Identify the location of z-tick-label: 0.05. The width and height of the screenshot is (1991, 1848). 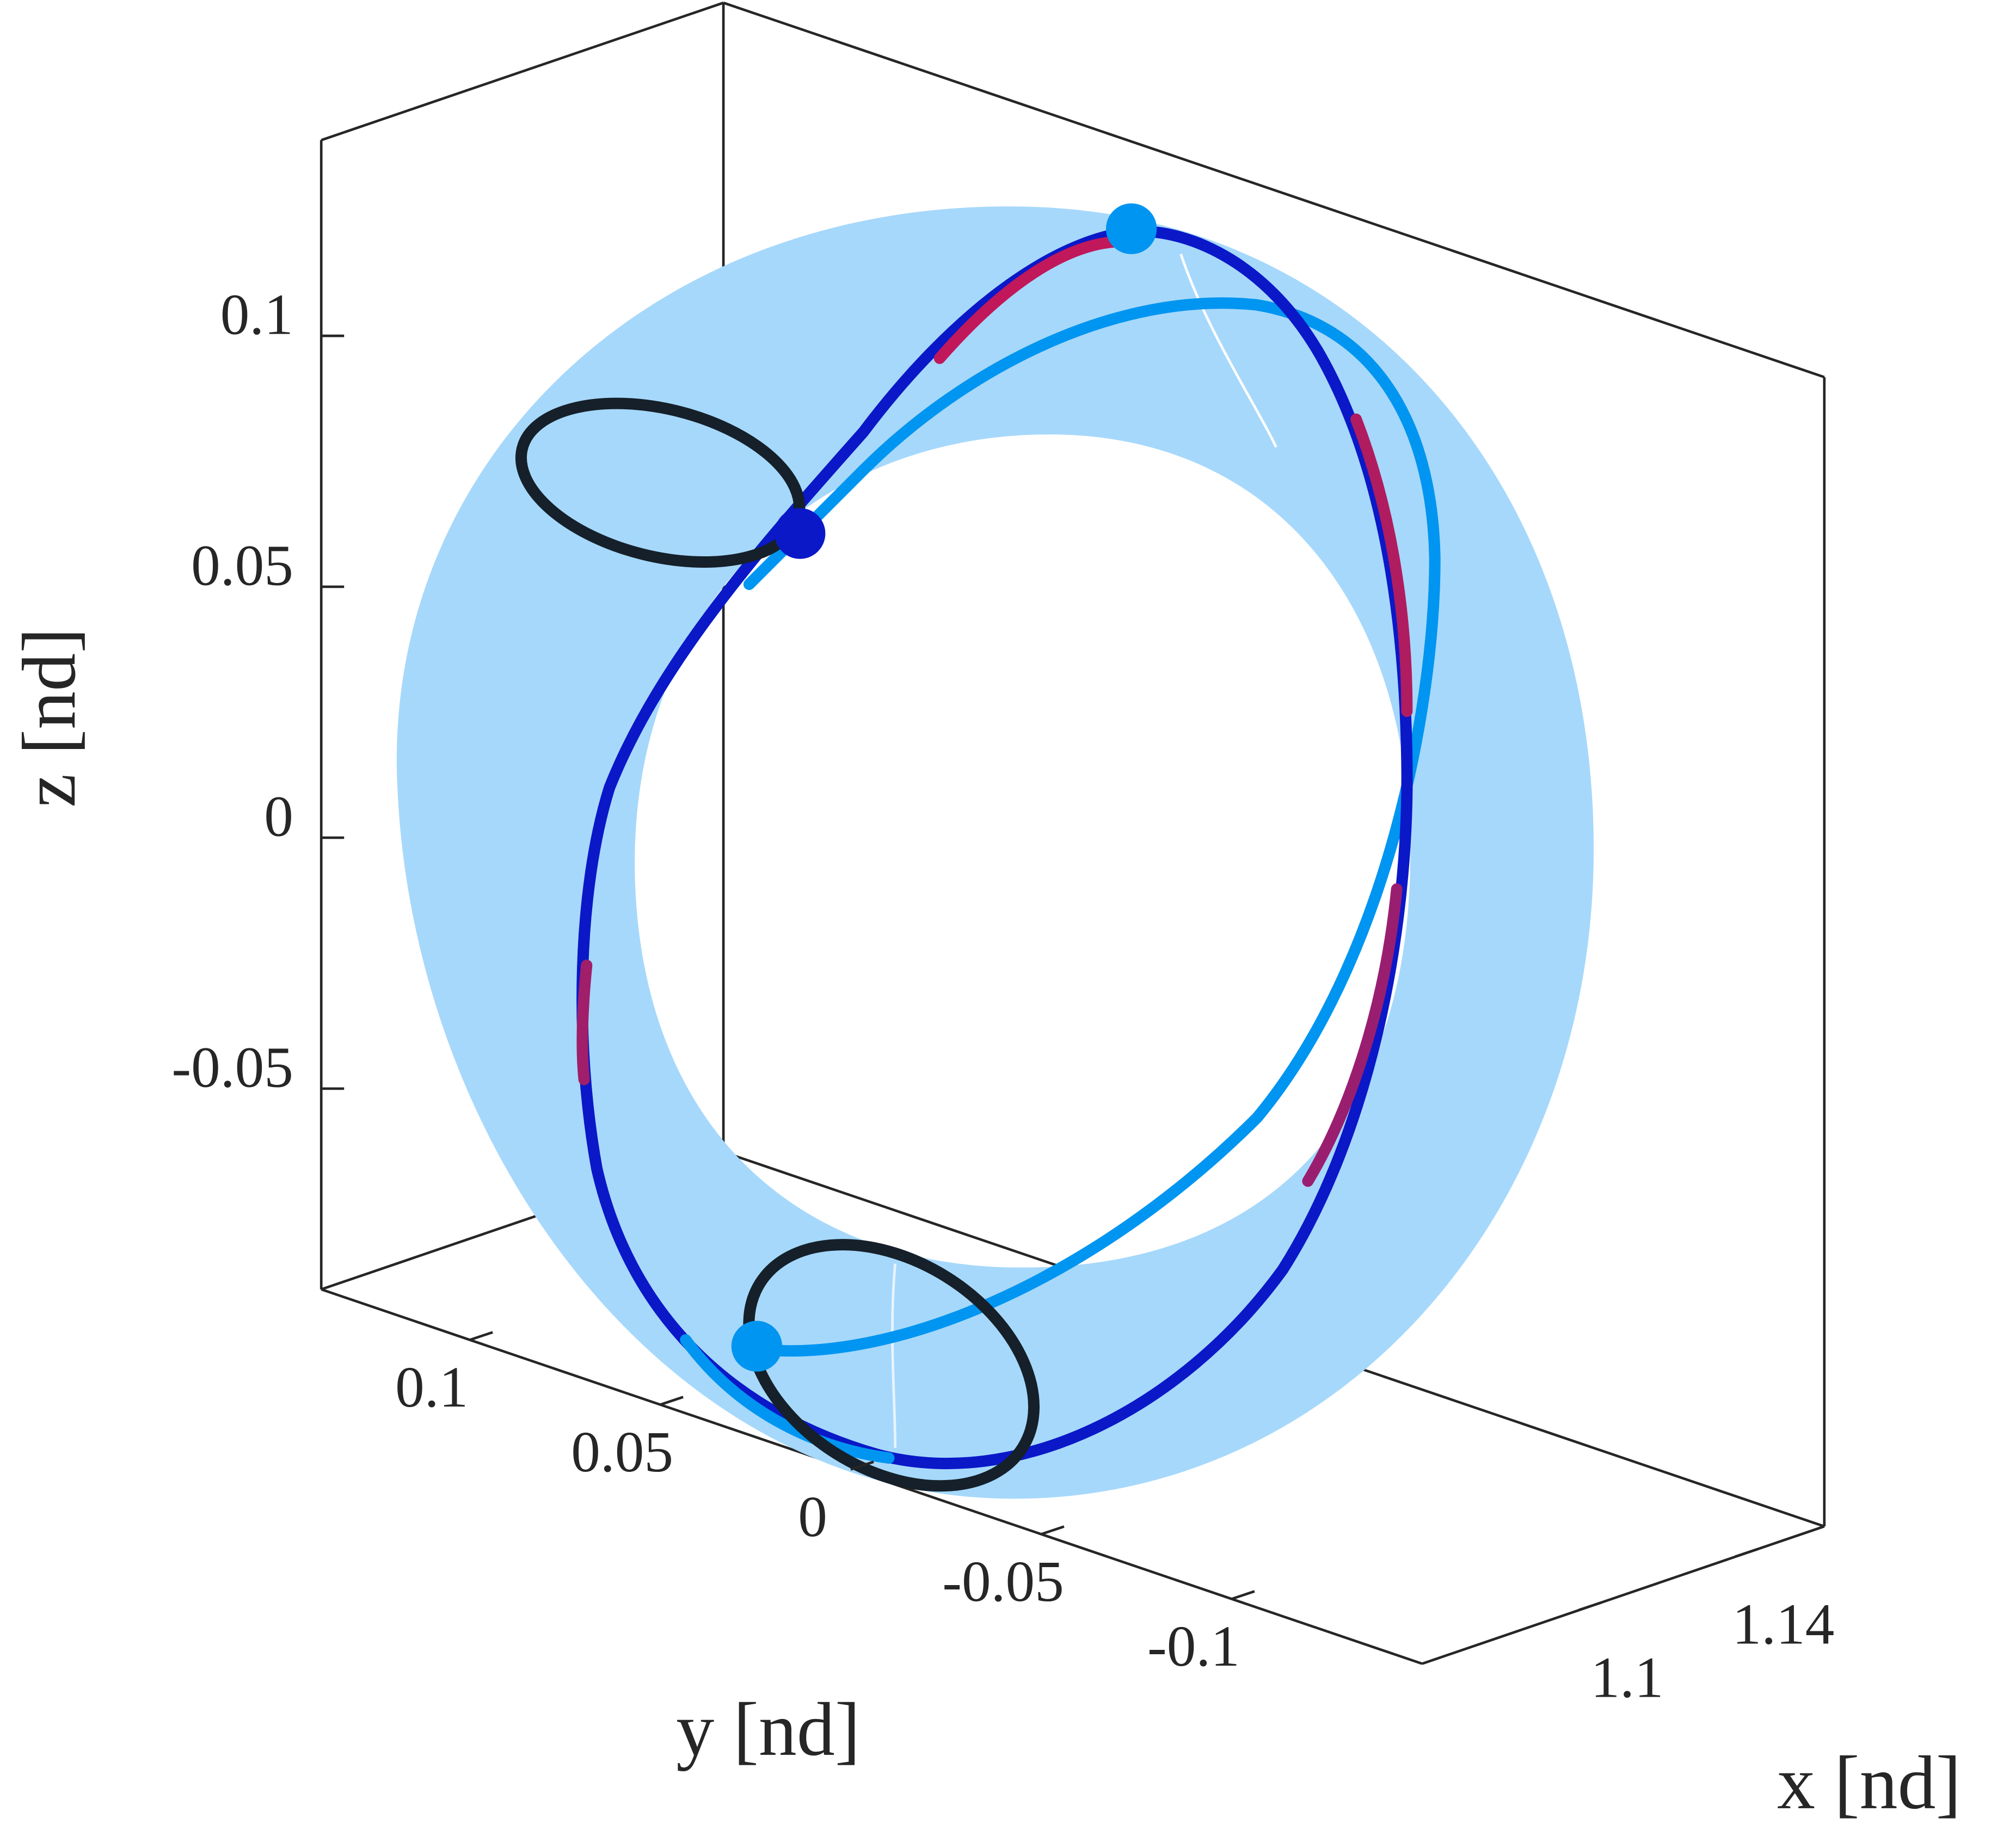
(242, 565).